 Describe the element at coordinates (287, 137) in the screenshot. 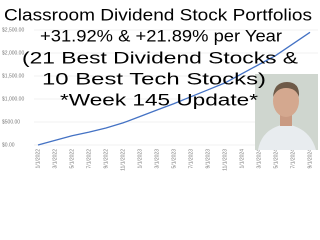

I see `shirt` at that location.